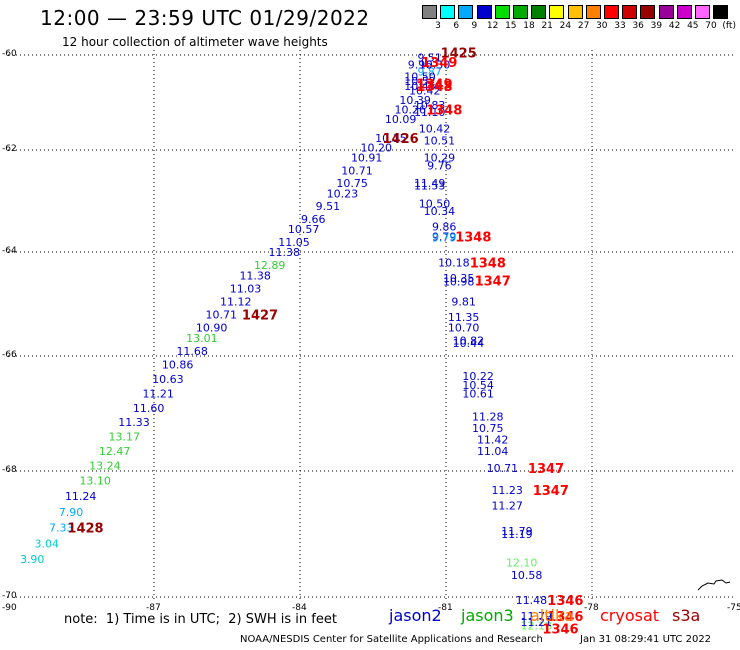  I want to click on swh-value: 10.58, so click(527, 575).